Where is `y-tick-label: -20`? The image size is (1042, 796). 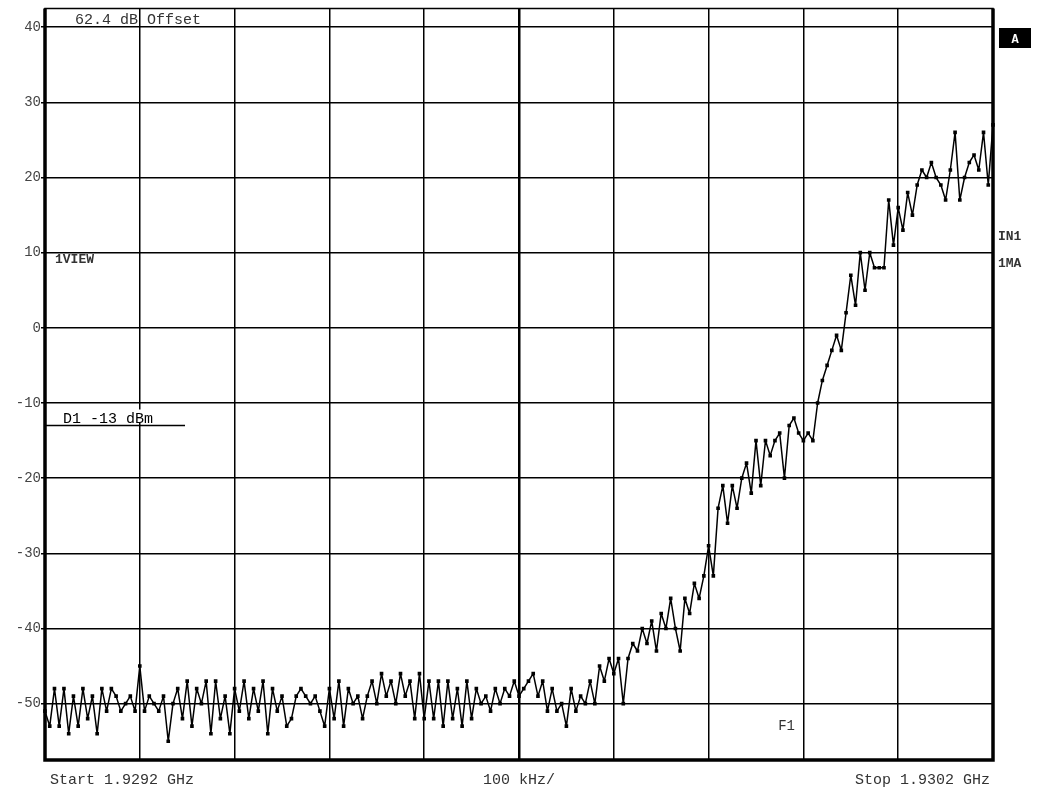
y-tick-label: -20 is located at coordinates (28, 477).